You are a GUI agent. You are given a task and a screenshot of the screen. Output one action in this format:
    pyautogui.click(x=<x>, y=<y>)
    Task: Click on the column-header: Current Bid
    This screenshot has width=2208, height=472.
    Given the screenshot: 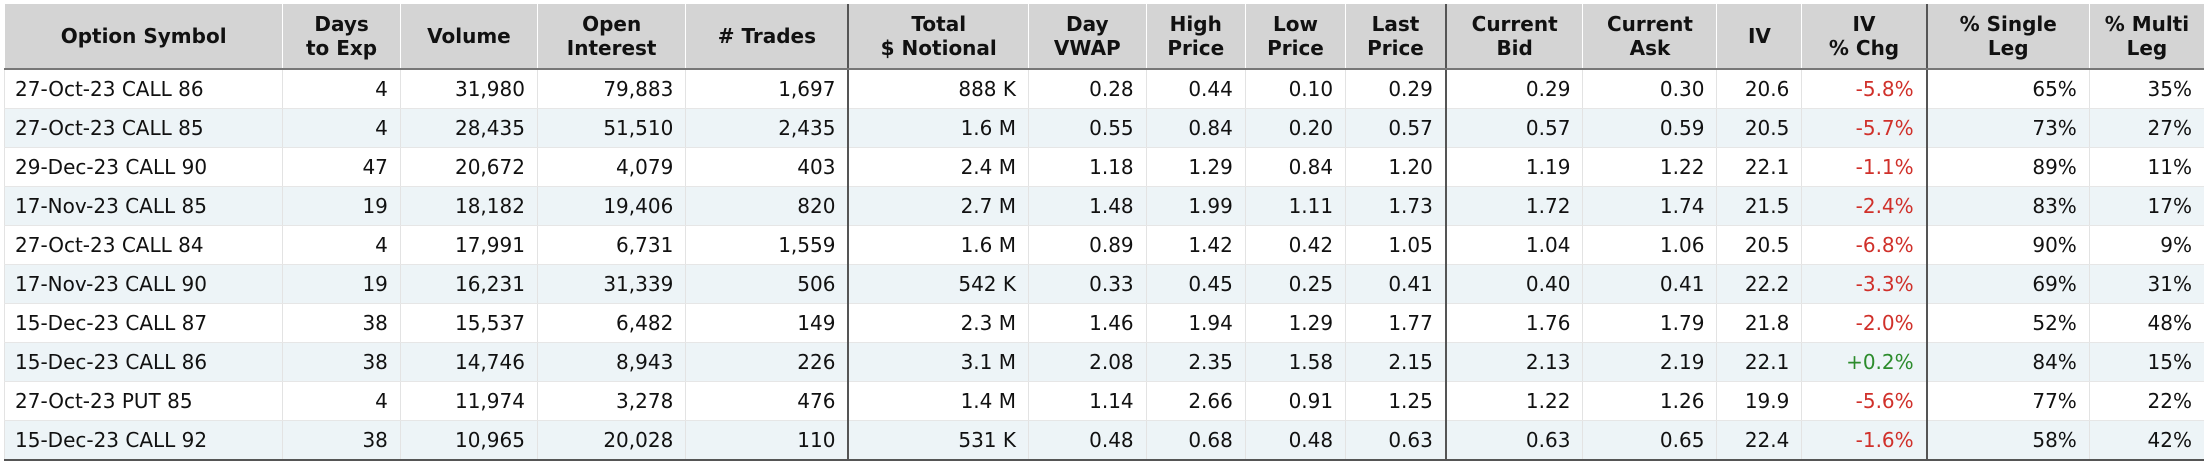 What is the action you would take?
    pyautogui.click(x=1514, y=37)
    